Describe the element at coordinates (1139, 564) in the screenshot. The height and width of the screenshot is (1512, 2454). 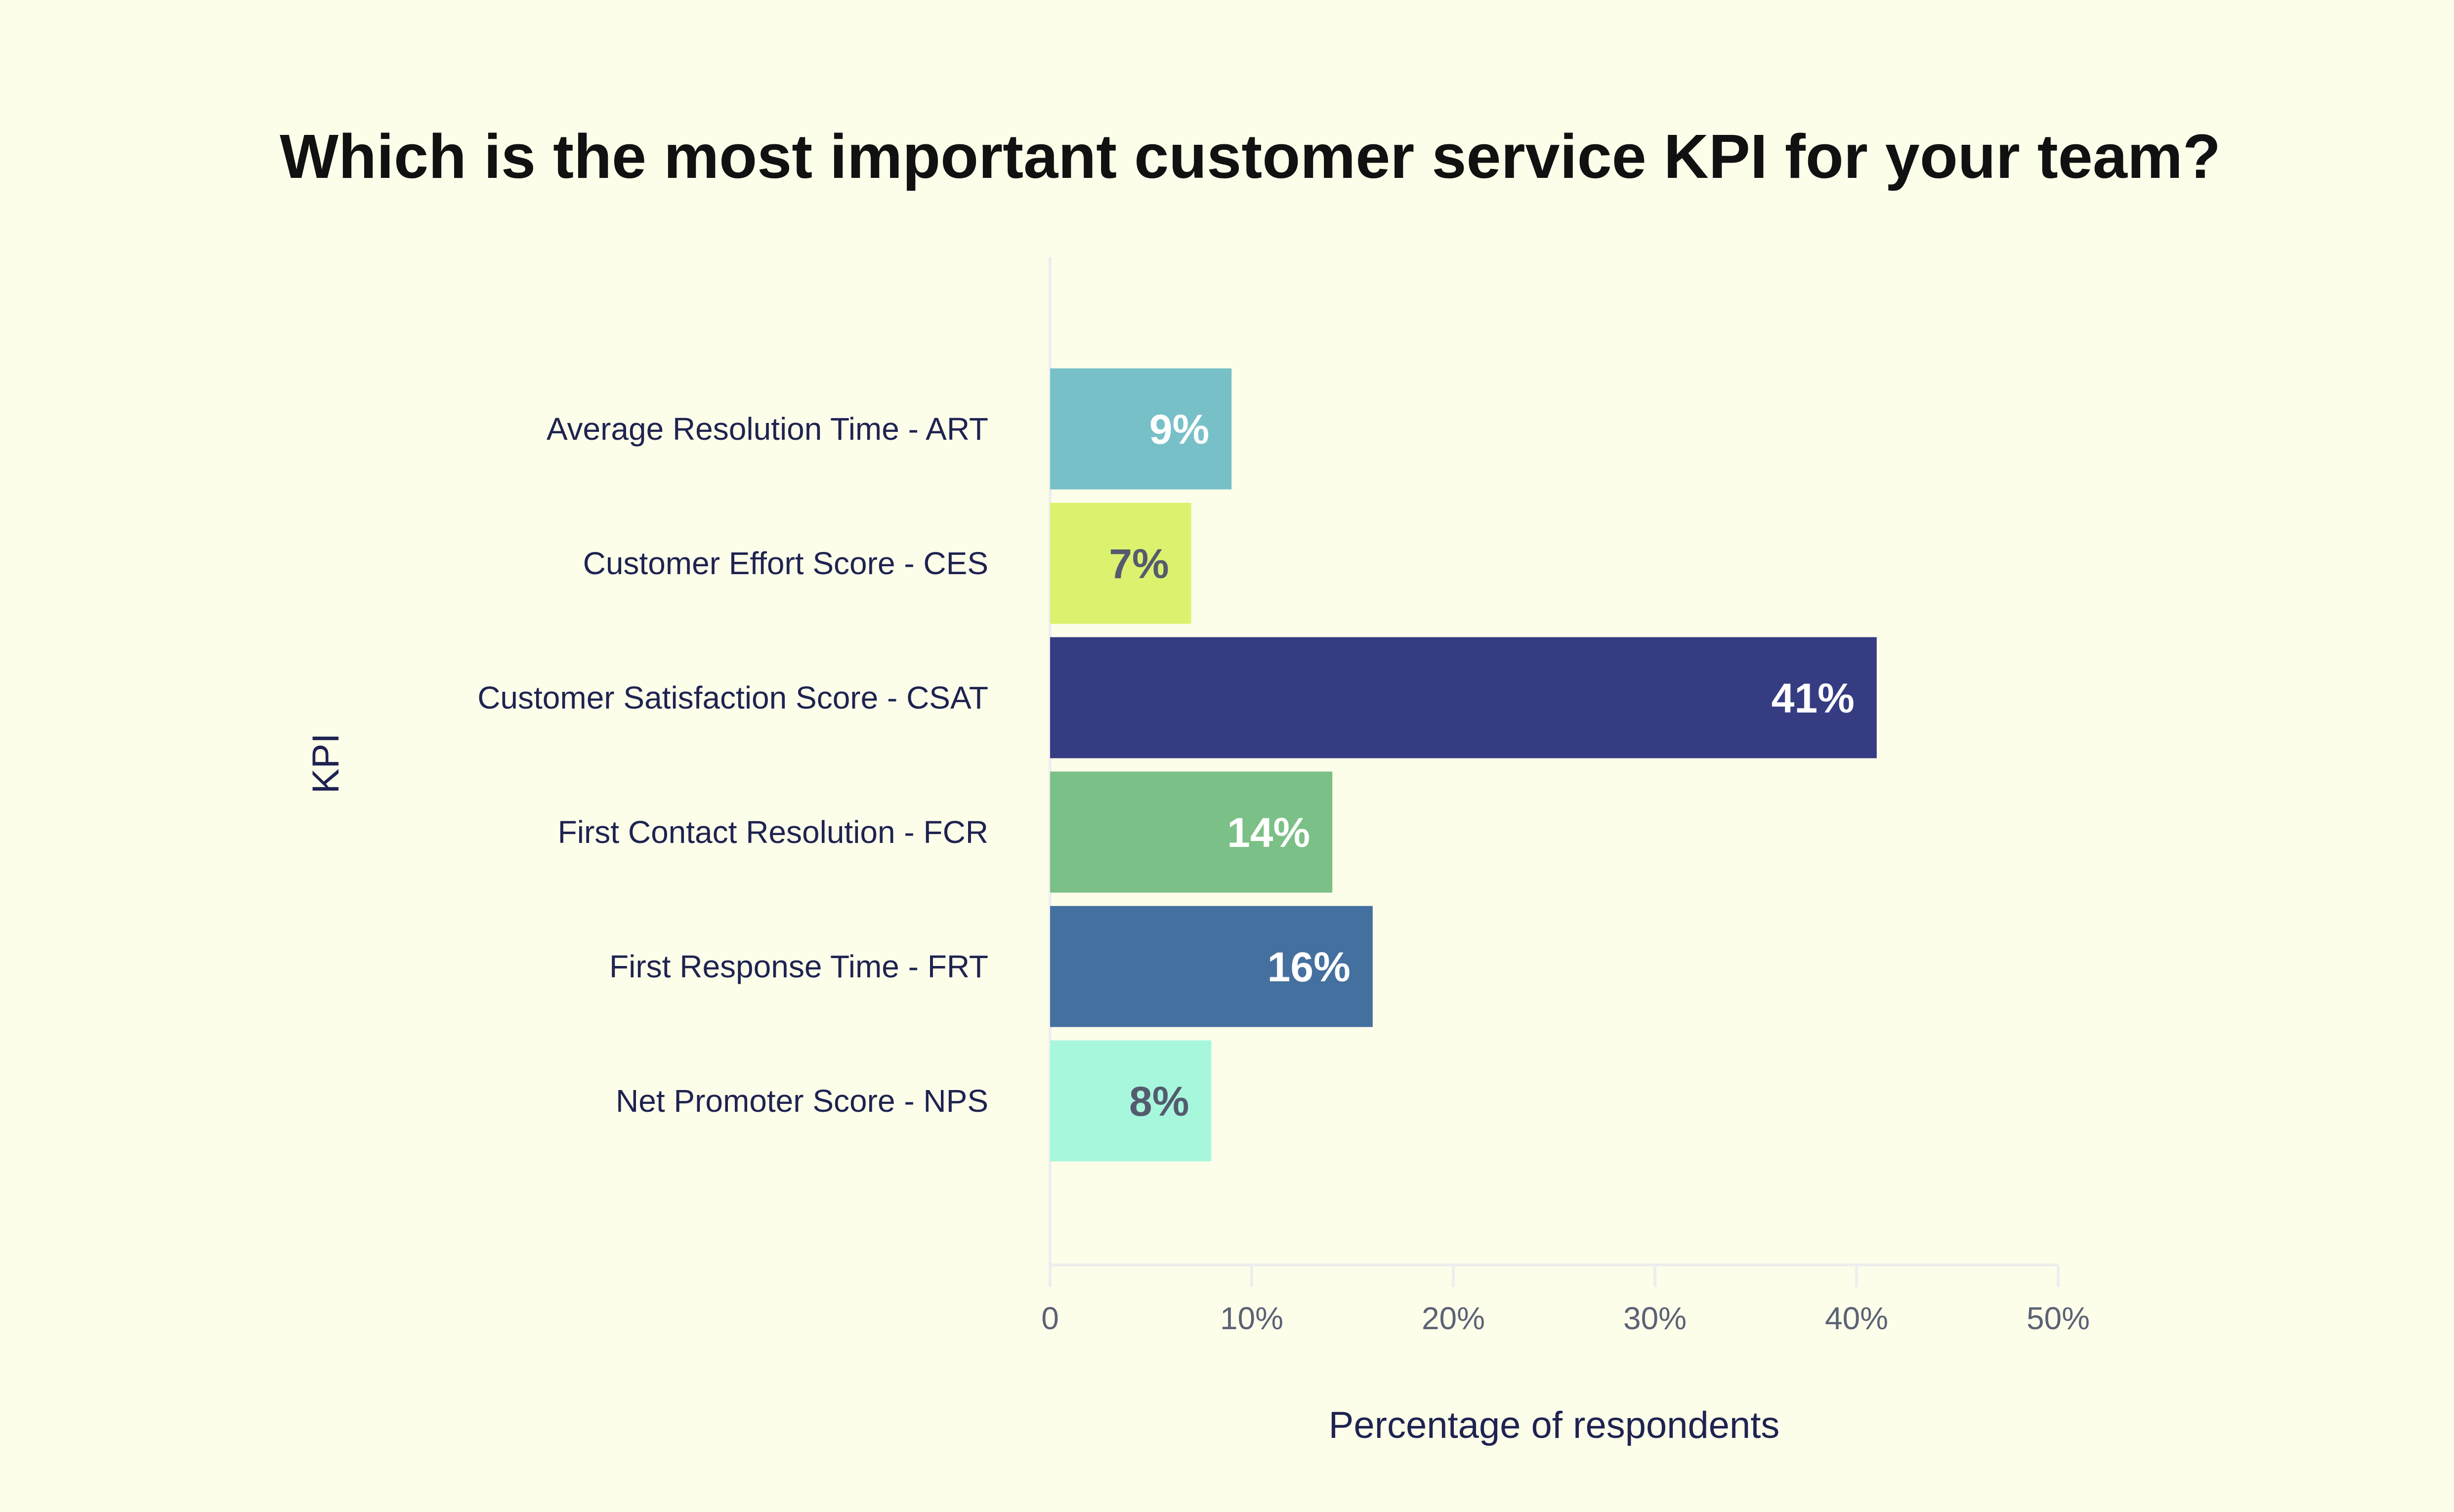
I see `bar-value-label: 7%` at that location.